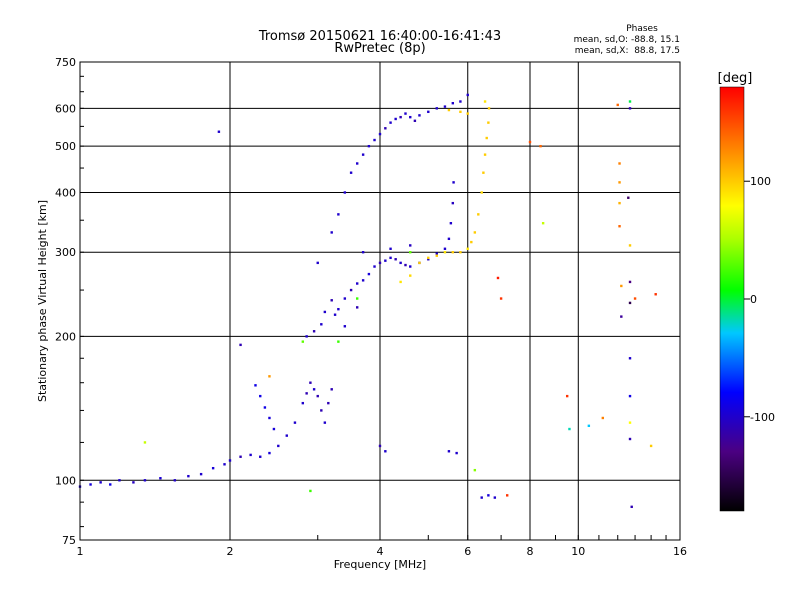 Image resolution: width=800 pixels, height=600 pixels. Describe the element at coordinates (379, 48) in the screenshot. I see `chart-subtitle: RwPretec (8p)` at that location.